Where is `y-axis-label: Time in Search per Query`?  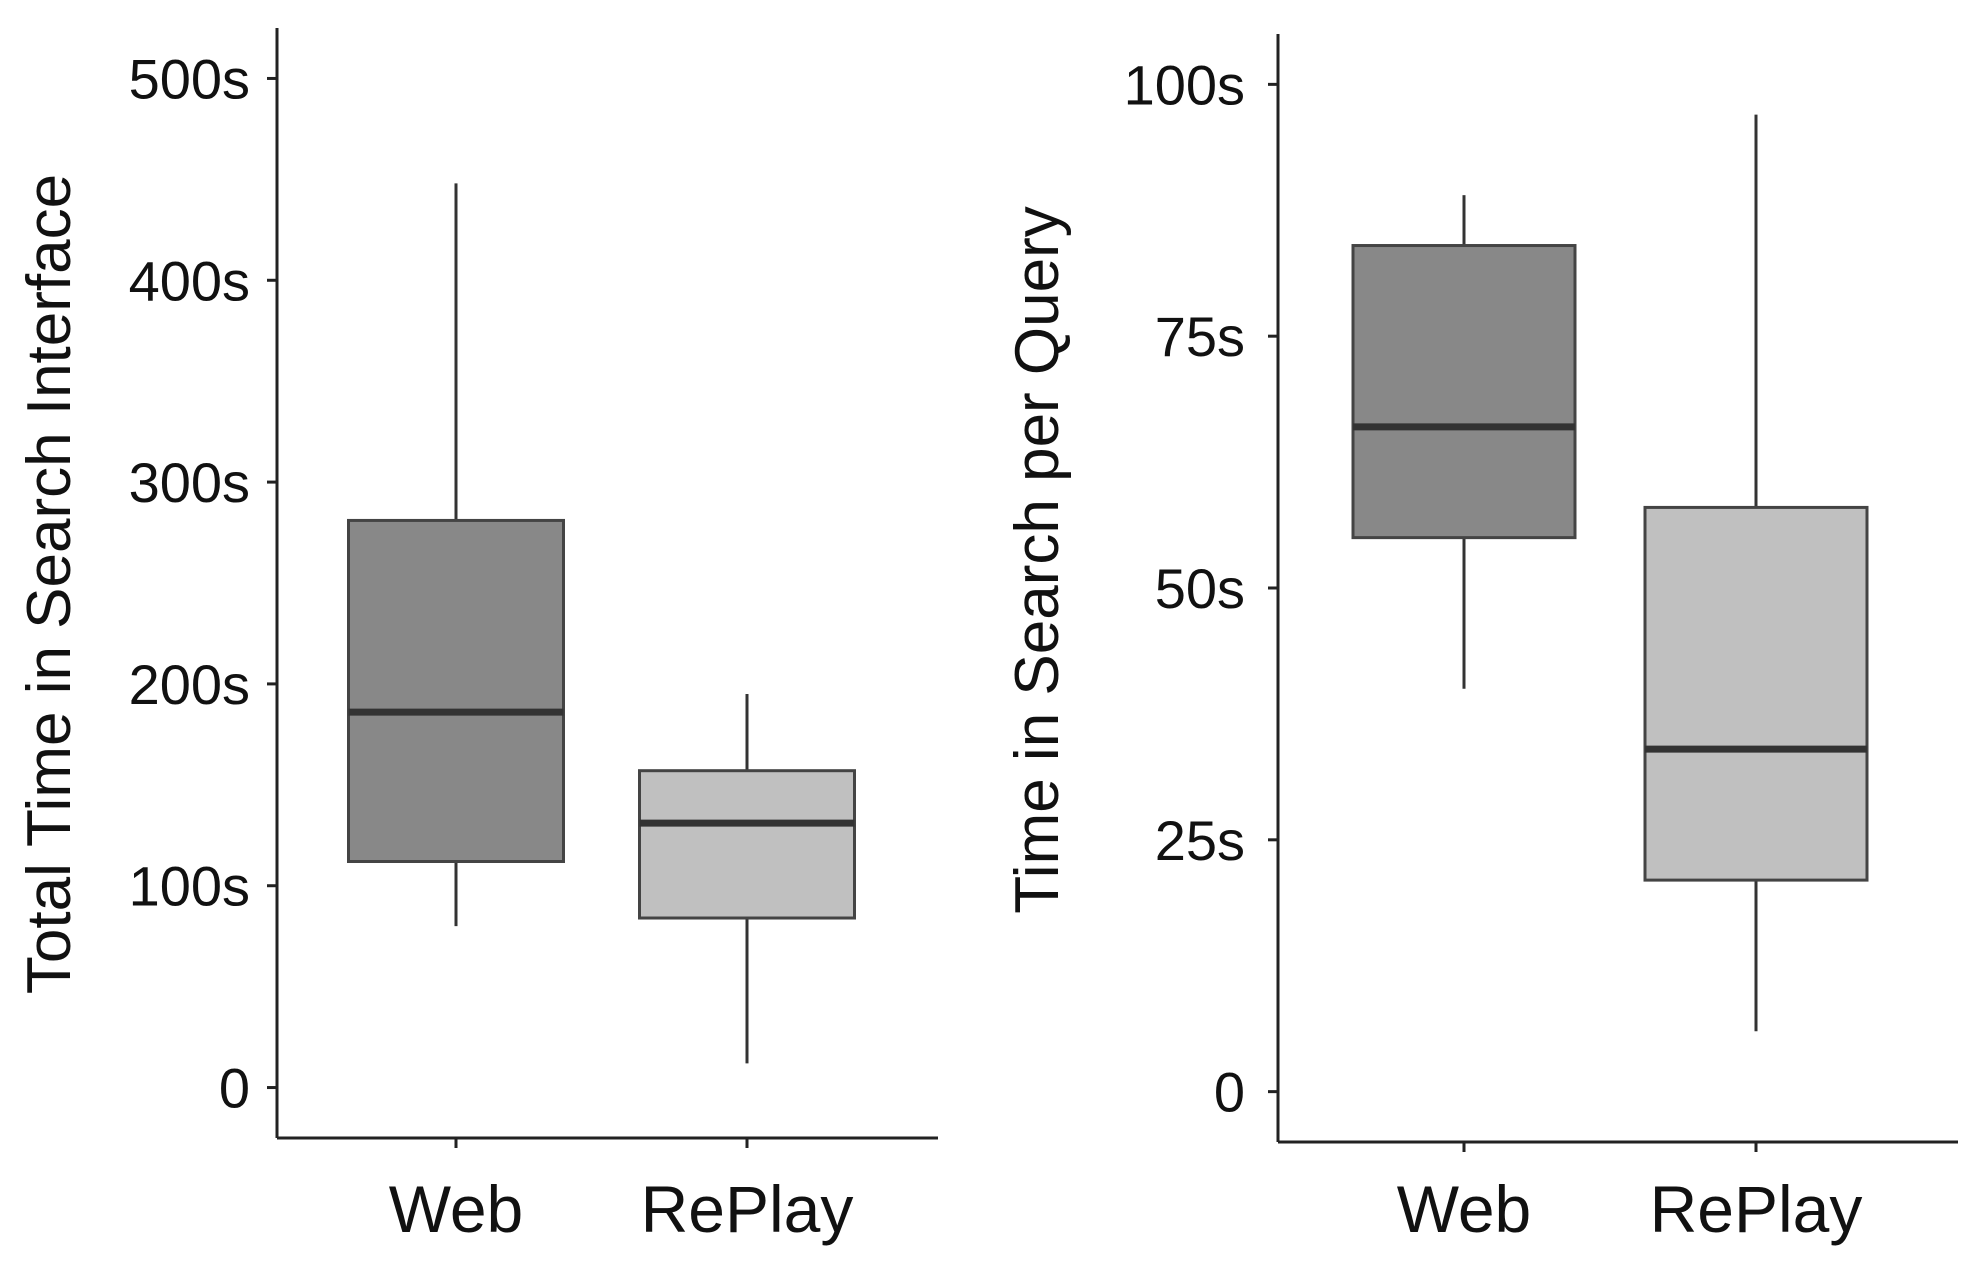
y-axis-label: Time in Search per Query is located at coordinates (1037, 560).